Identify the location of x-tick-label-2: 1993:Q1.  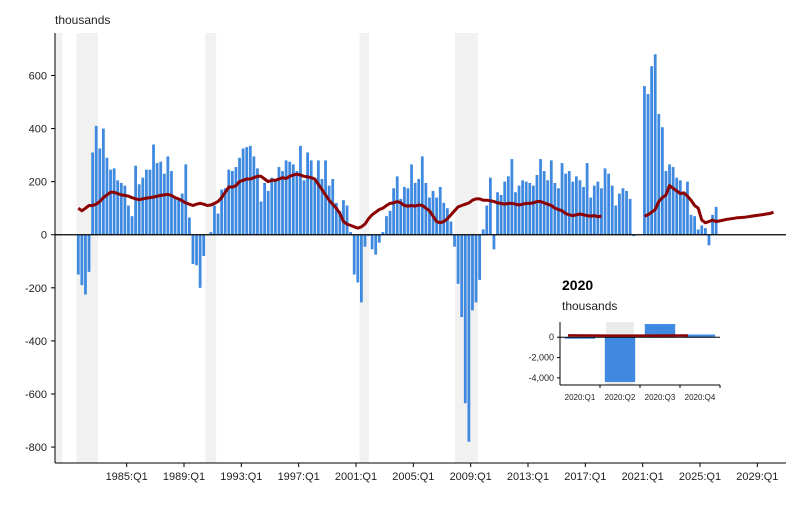
(241, 477).